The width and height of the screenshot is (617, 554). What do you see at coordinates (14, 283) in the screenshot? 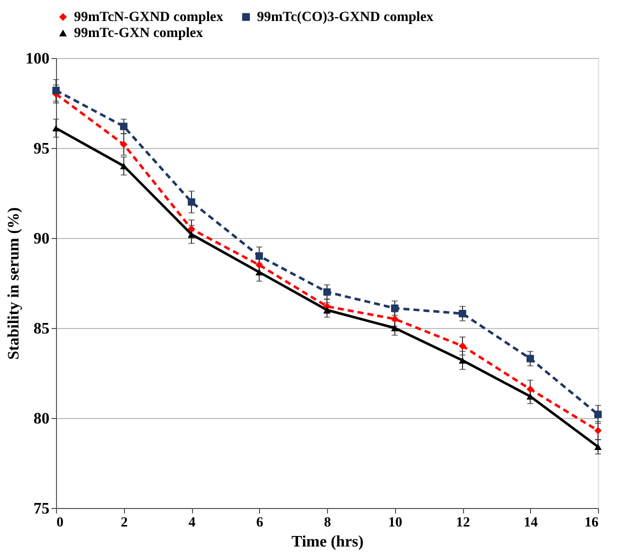
I see `y-axis-title: Stability in serum (%)` at bounding box center [14, 283].